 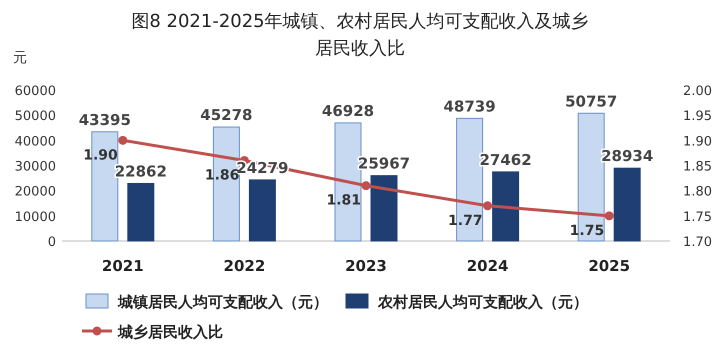 I want to click on y-tick-label: 0, so click(x=52, y=242).